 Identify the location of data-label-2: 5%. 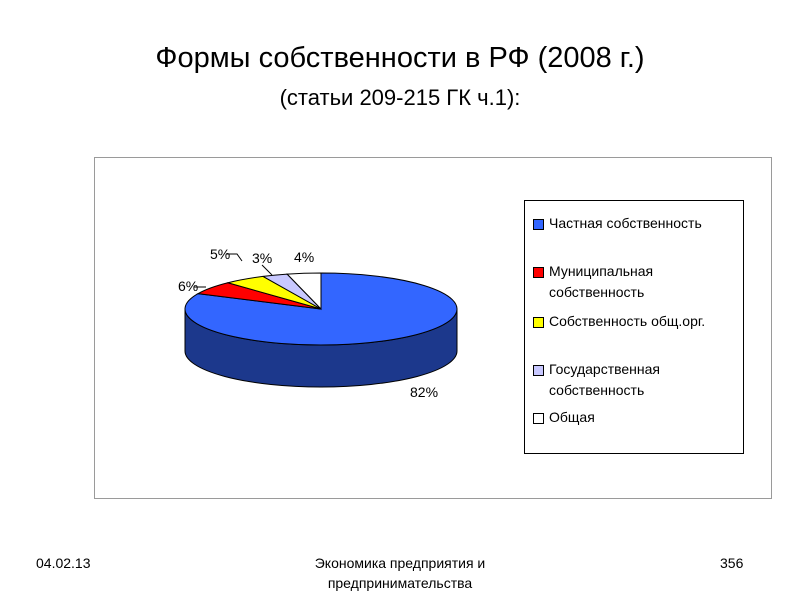
(220, 254).